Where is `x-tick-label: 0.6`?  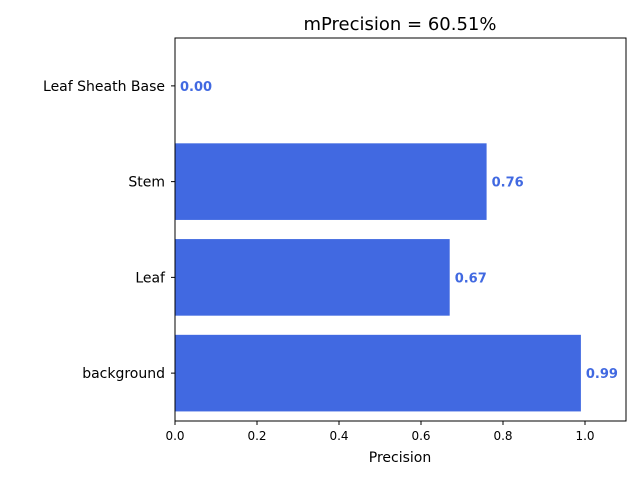
x-tick-label: 0.6 is located at coordinates (420, 436).